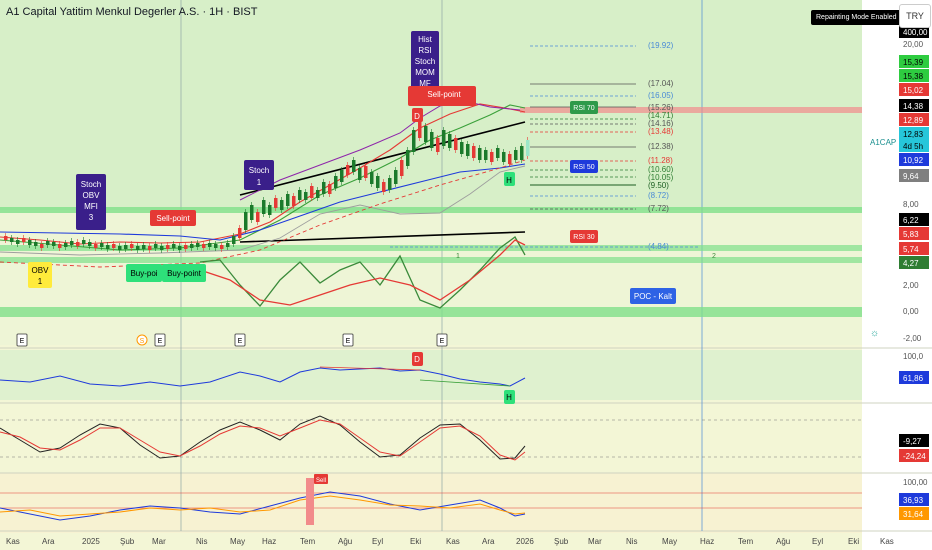  What do you see at coordinates (897, 275) in the screenshot?
I see `price-axis-bg` at bounding box center [897, 275].